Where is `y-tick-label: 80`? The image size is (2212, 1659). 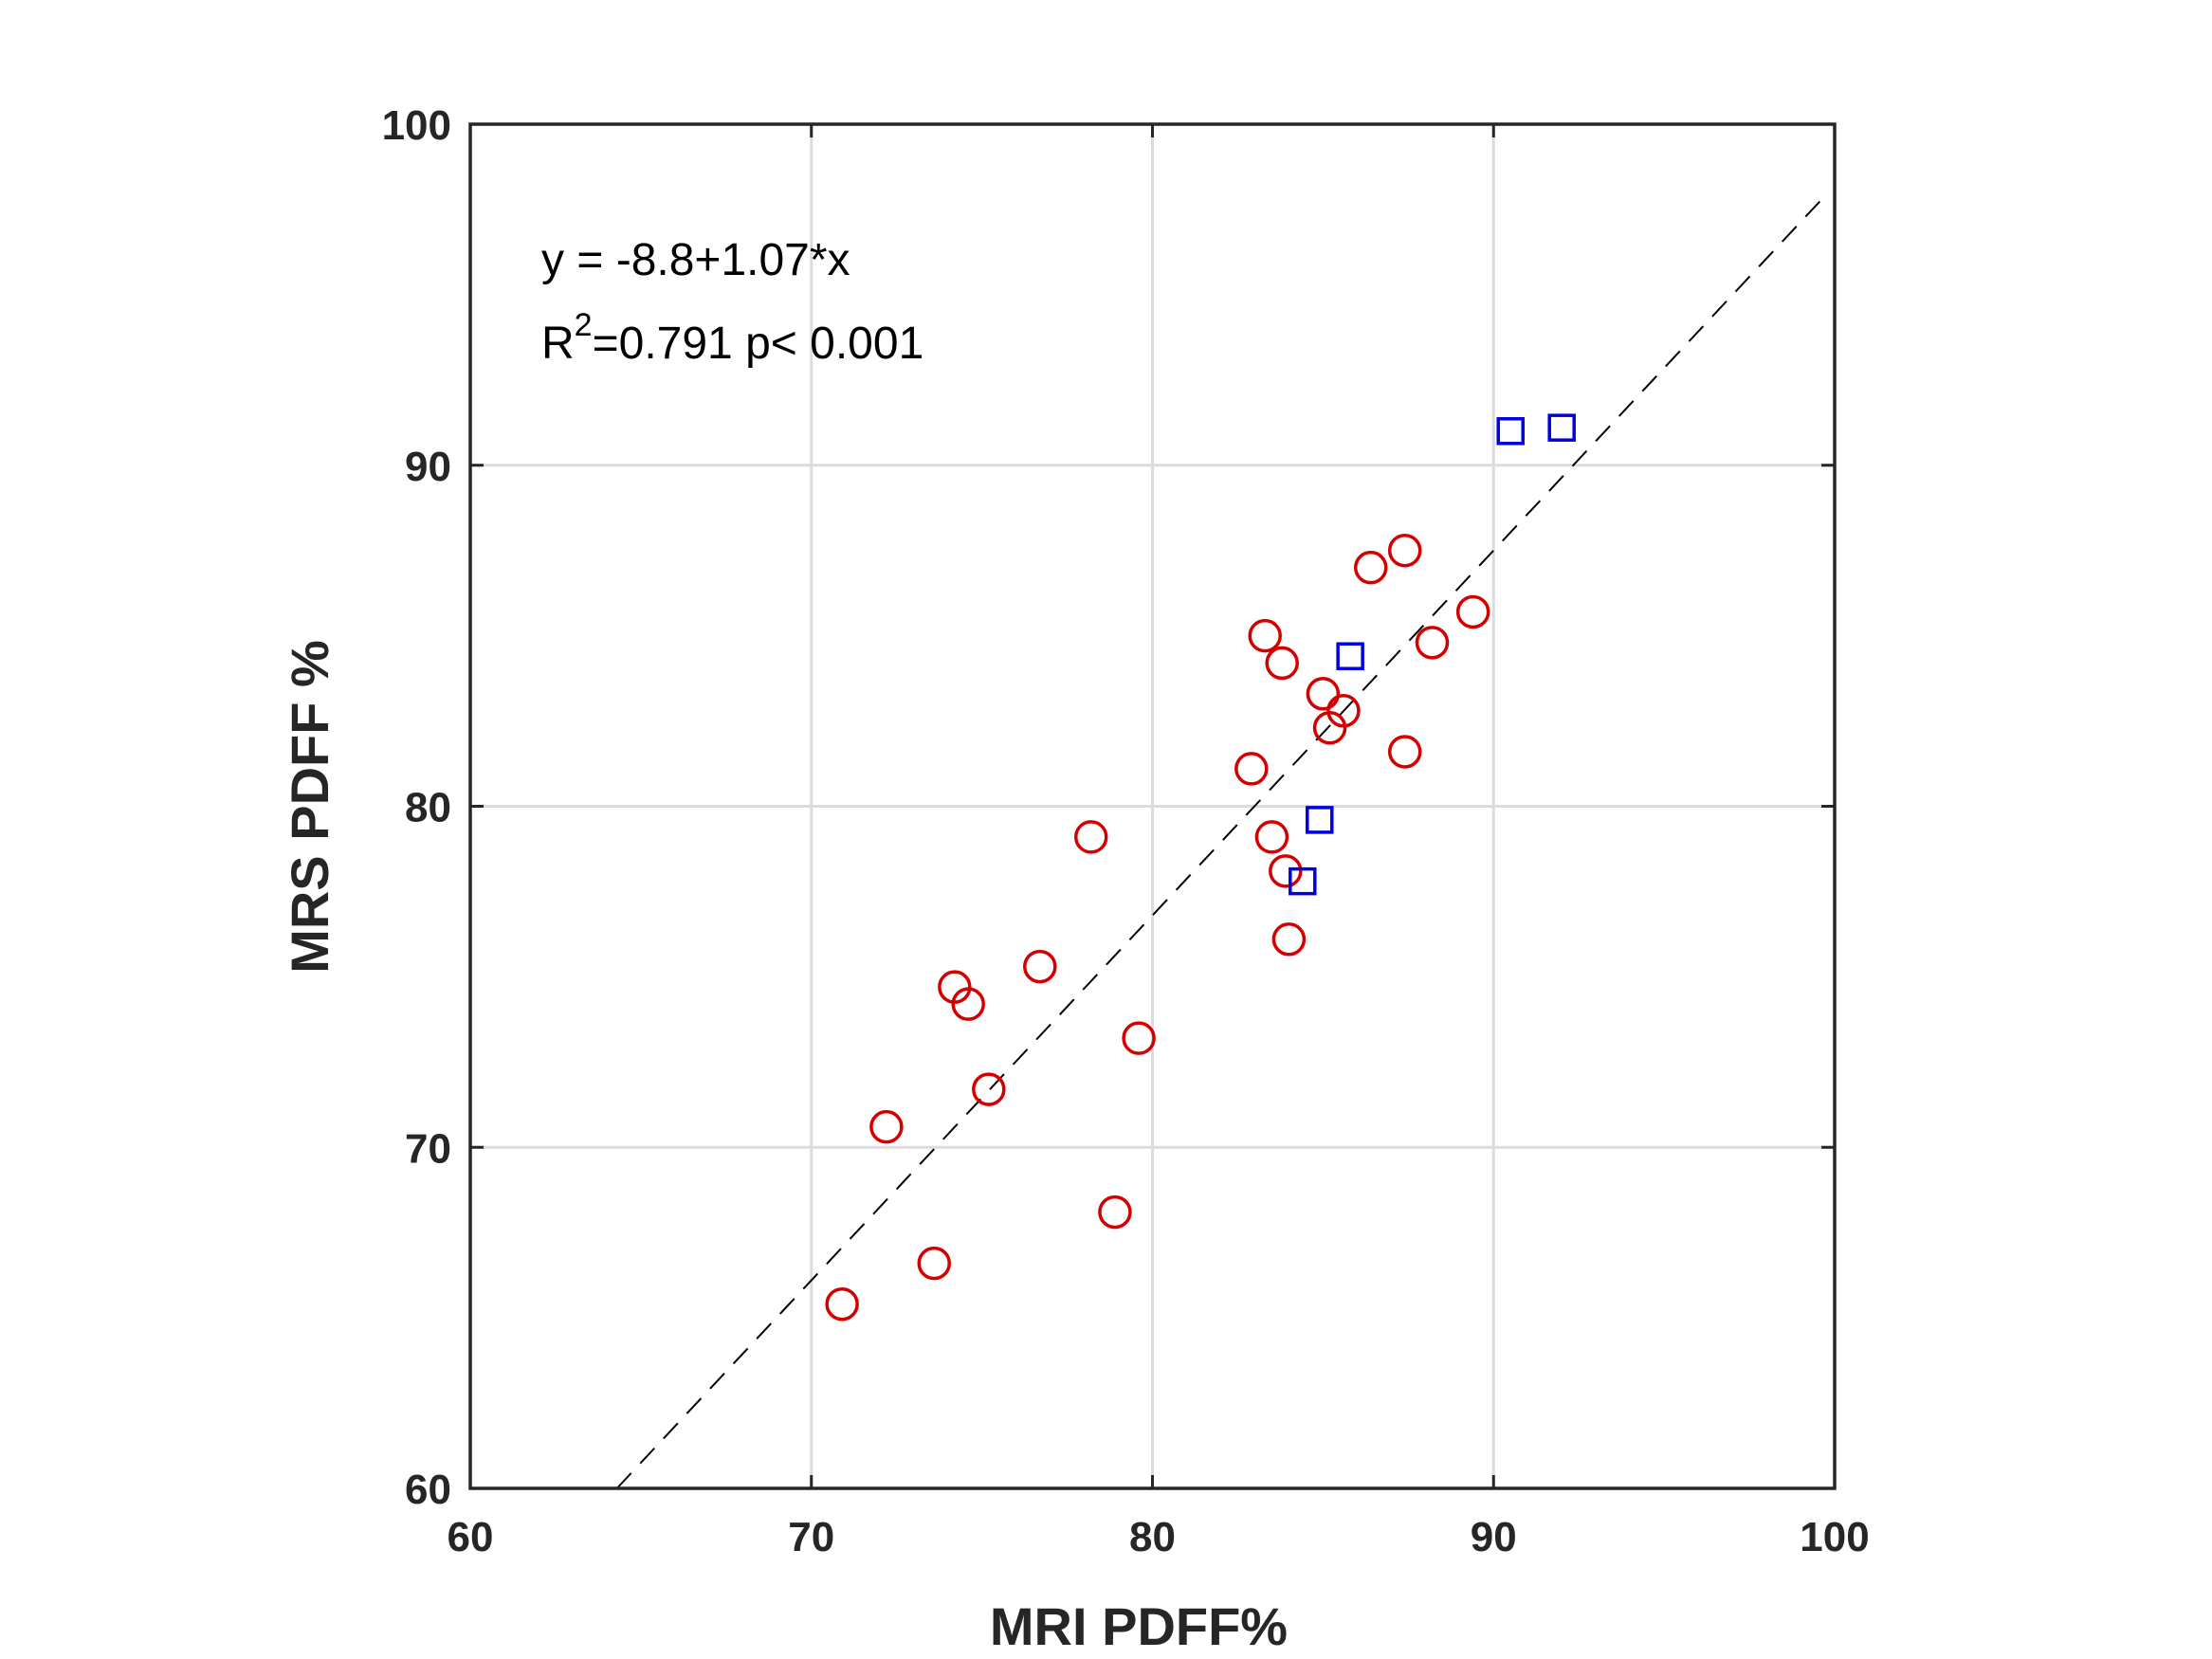 y-tick-label: 80 is located at coordinates (428, 808).